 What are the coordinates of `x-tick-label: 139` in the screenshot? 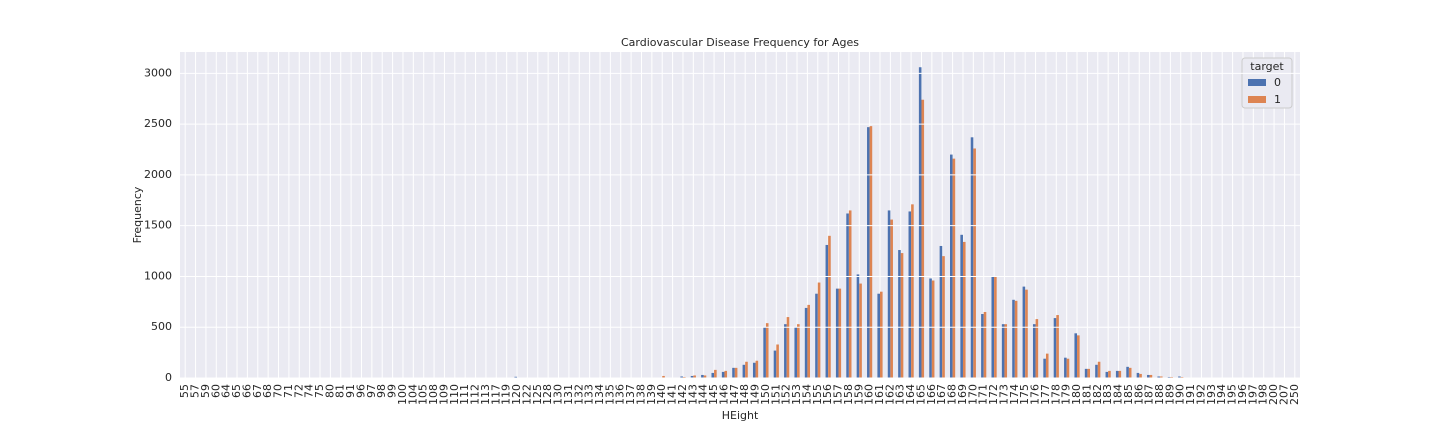 It's located at (651, 394).